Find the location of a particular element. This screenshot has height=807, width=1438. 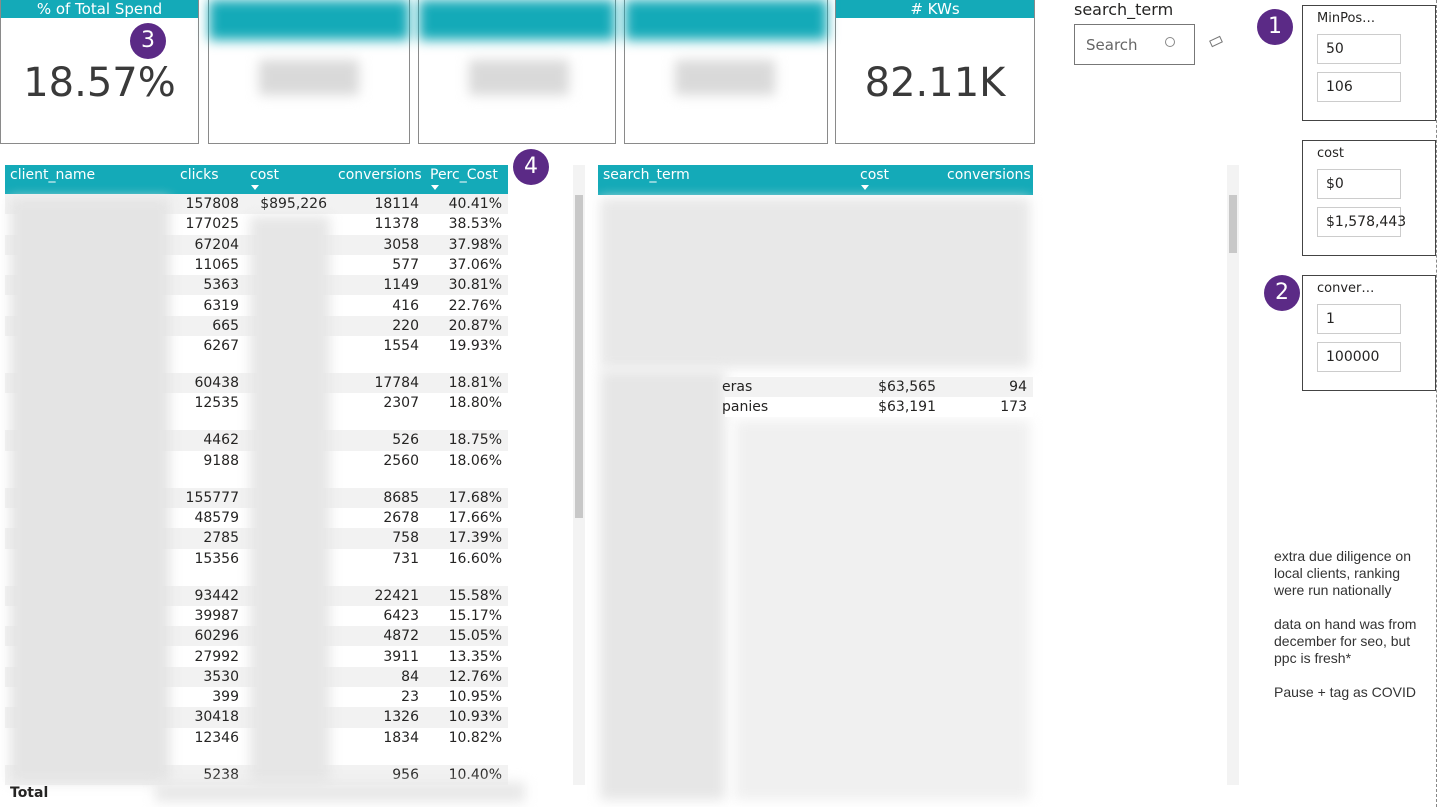

table-cell: 399 is located at coordinates (225, 697).